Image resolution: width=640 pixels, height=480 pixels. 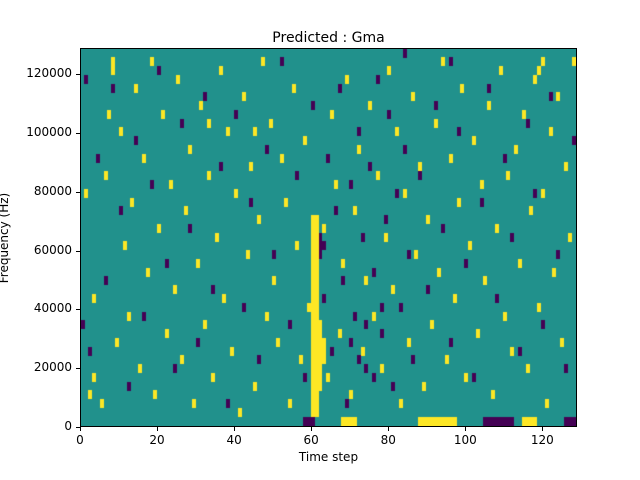 What do you see at coordinates (49, 73) in the screenshot?
I see `y-tick-label: 120000` at bounding box center [49, 73].